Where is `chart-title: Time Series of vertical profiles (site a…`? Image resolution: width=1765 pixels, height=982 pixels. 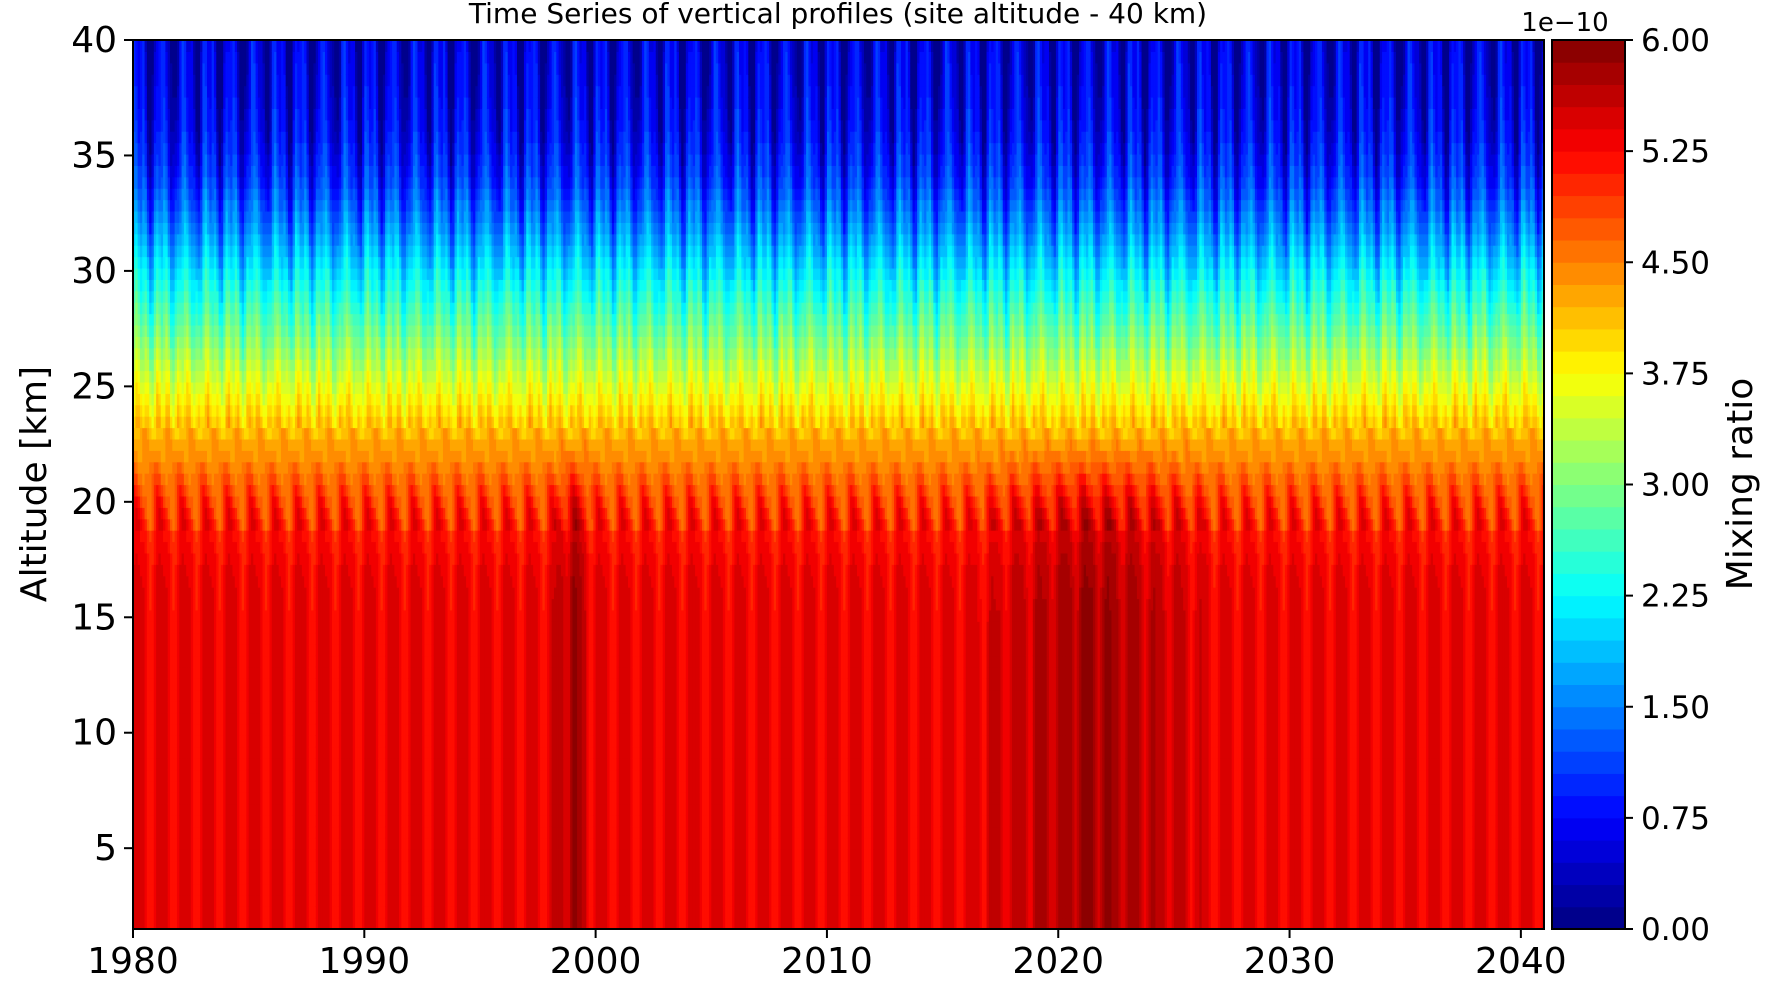 chart-title: Time Series of vertical profiles (site a… is located at coordinates (837, 15).